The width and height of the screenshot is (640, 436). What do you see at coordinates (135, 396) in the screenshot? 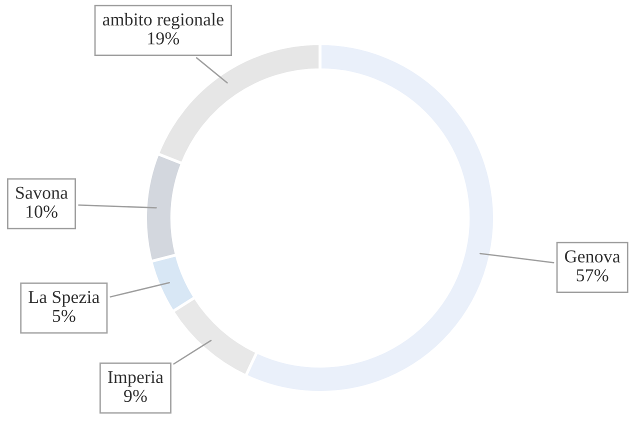
I see `data-label: 9%` at bounding box center [135, 396].